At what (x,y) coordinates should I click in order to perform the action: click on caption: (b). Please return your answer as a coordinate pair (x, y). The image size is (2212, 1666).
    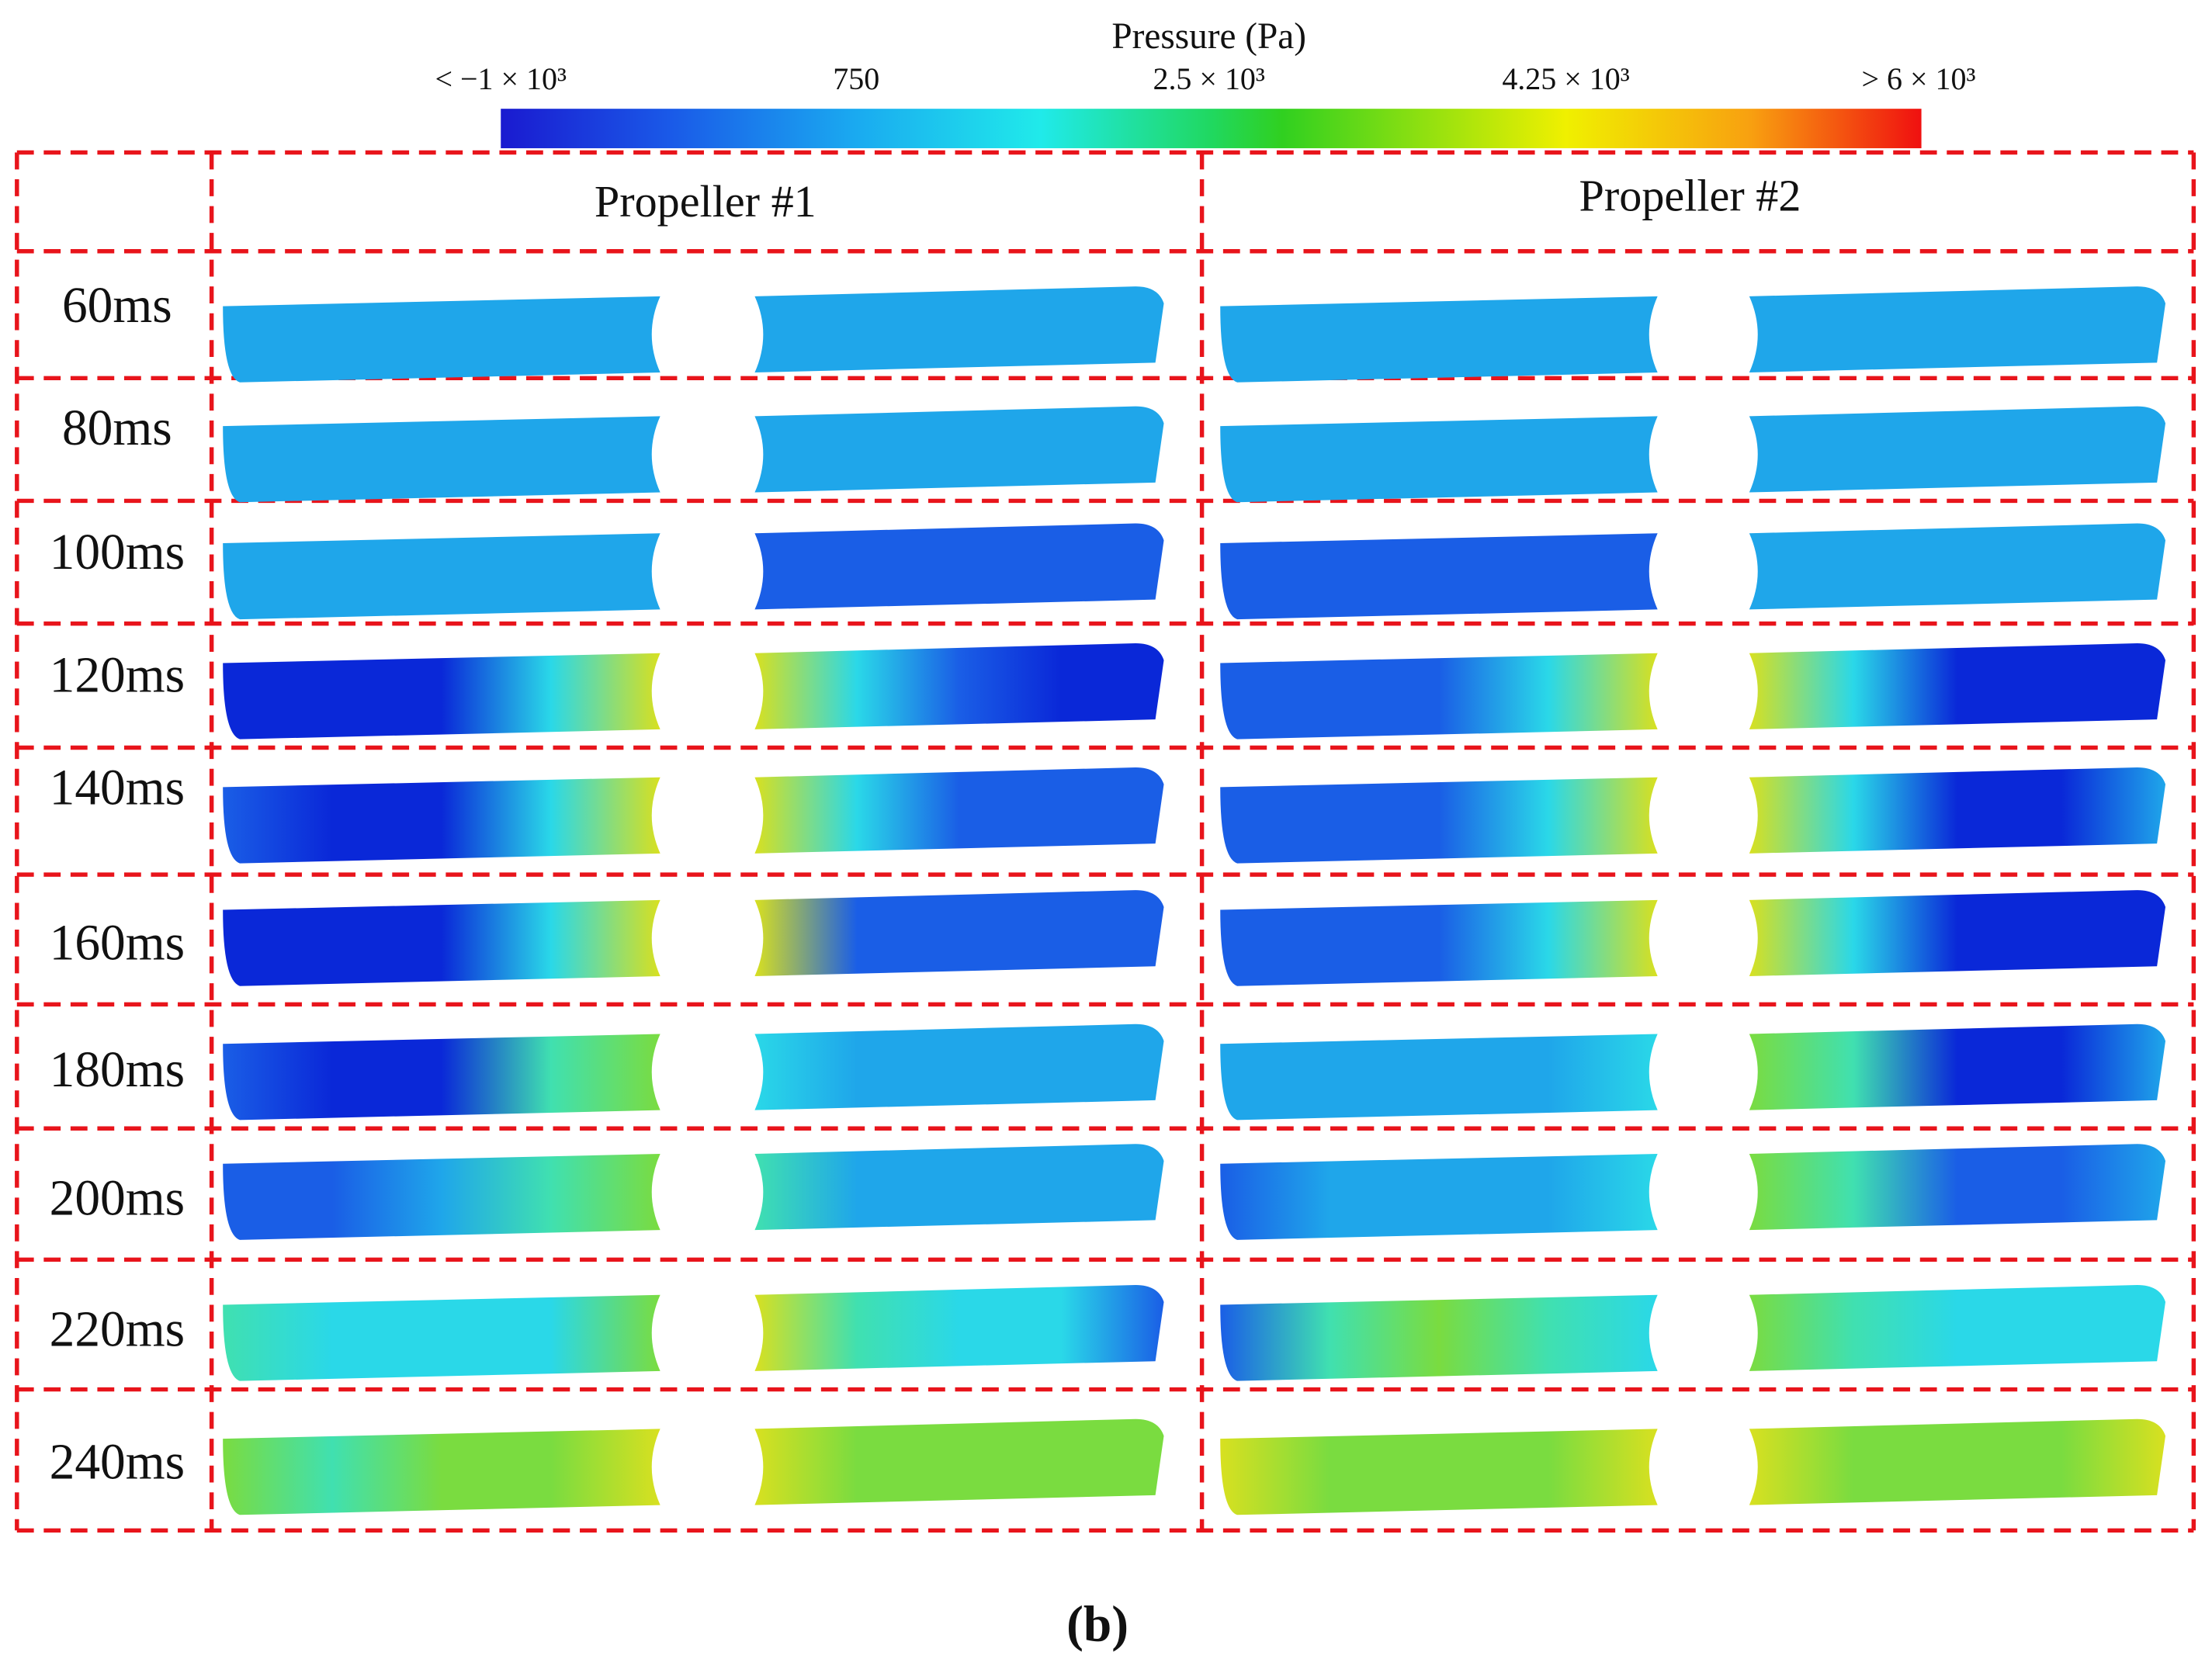
    Looking at the image, I should click on (1098, 1625).